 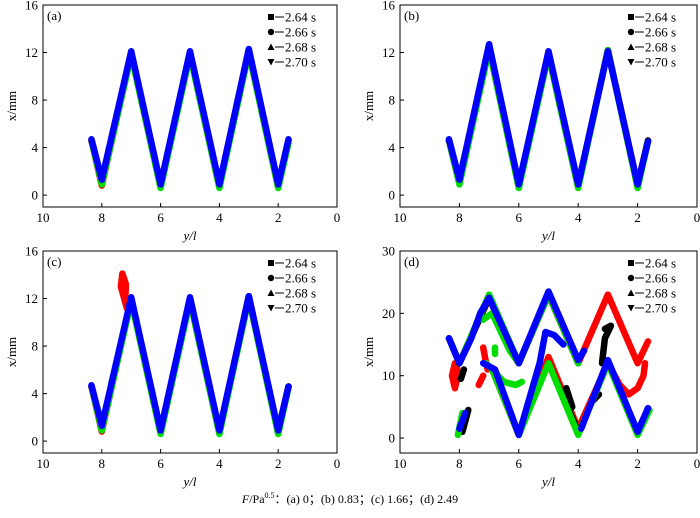 What do you see at coordinates (366, 499) in the screenshot?
I see `caption-text: ：(a) 0；(b) 0.83；(c) 1.66；(d) 2.49` at bounding box center [366, 499].